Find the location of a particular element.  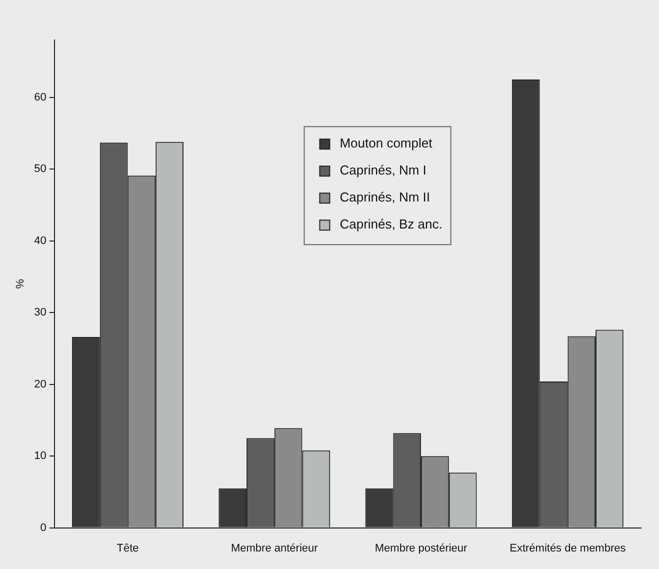

x-tick-label: Tête is located at coordinates (127, 548).